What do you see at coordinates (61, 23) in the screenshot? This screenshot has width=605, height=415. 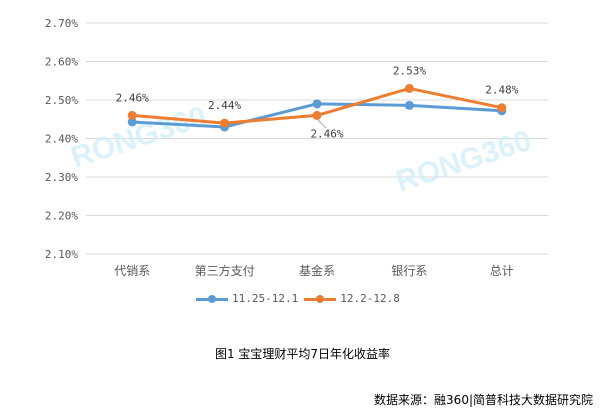 I see `y-tick-label: 2.70%` at bounding box center [61, 23].